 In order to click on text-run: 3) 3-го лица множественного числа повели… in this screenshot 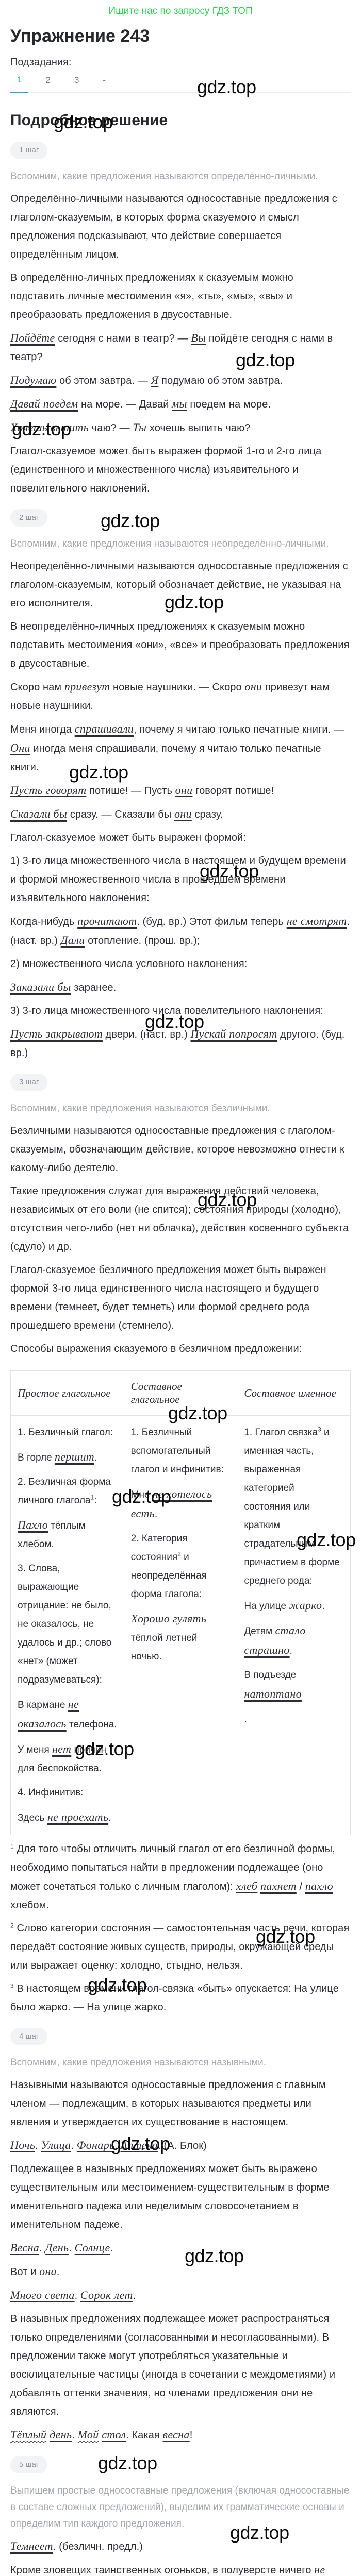, I will do `click(166, 1010)`.